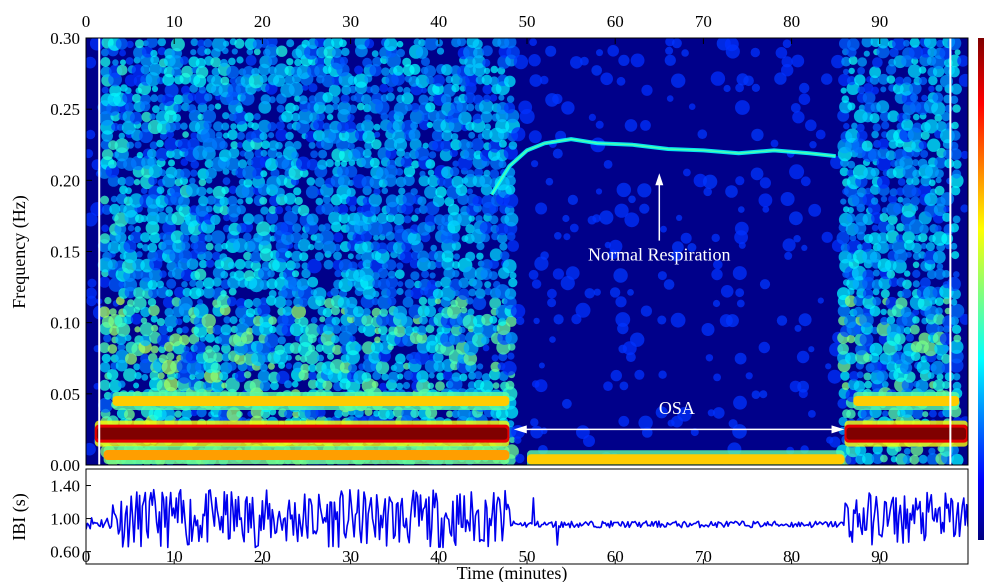  Describe the element at coordinates (65, 519) in the screenshot. I see `y-tick-label: 1.00` at that location.